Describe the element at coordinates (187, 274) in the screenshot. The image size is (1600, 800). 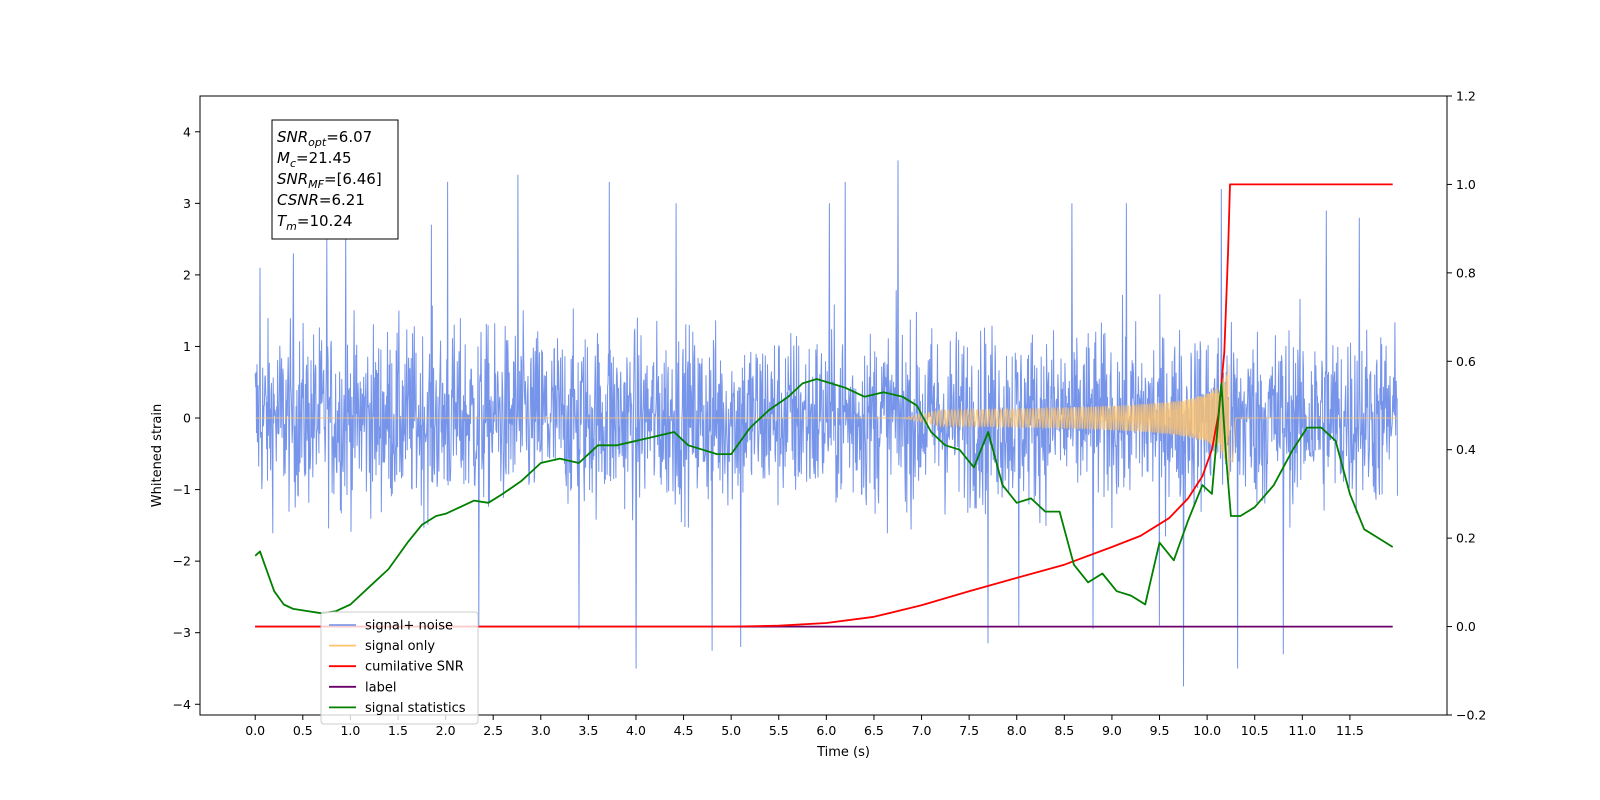
I see `y-tick-label: 2` at that location.